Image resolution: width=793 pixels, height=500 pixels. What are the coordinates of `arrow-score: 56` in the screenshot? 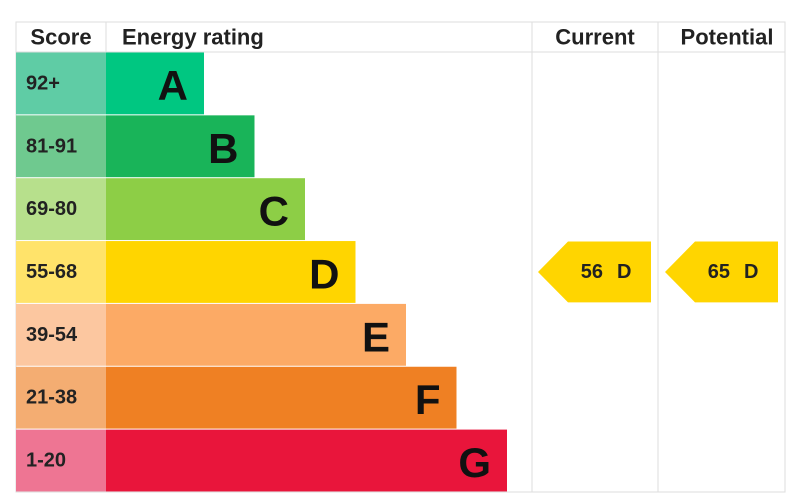 It's located at (592, 272).